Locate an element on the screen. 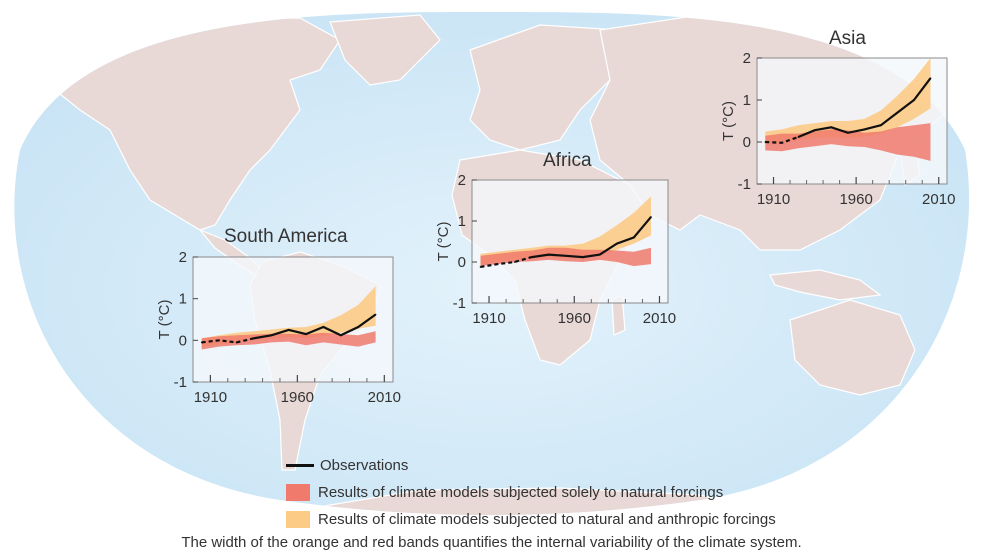  chart-title-africa: Africa is located at coordinates (567, 160).